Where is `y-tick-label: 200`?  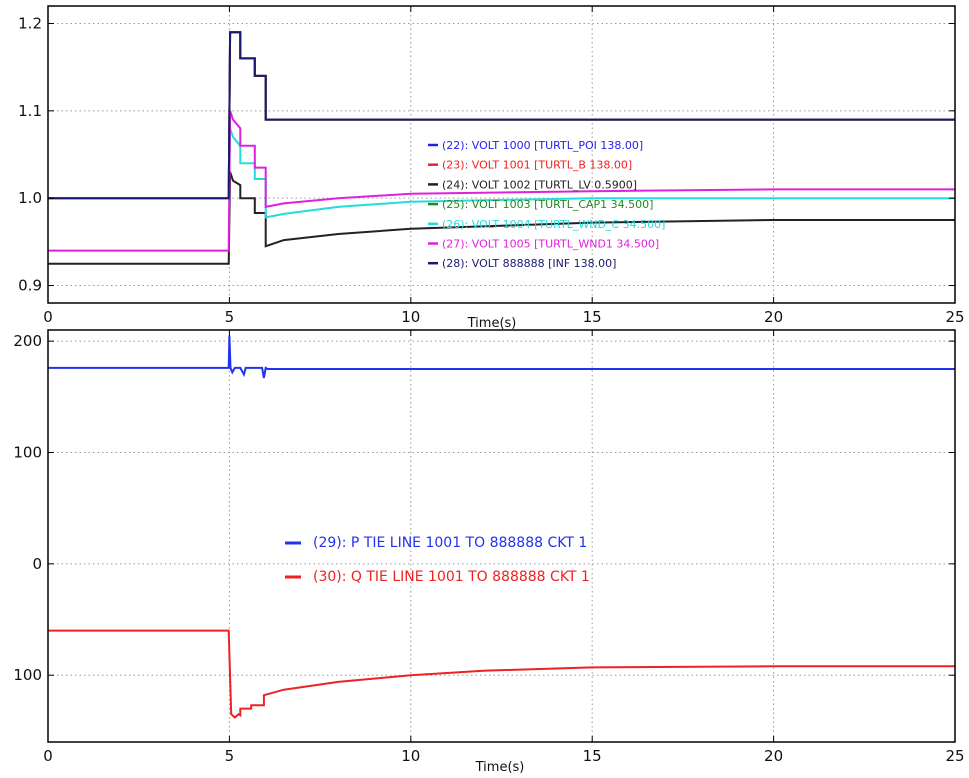 y-tick-label: 200 is located at coordinates (27, 341).